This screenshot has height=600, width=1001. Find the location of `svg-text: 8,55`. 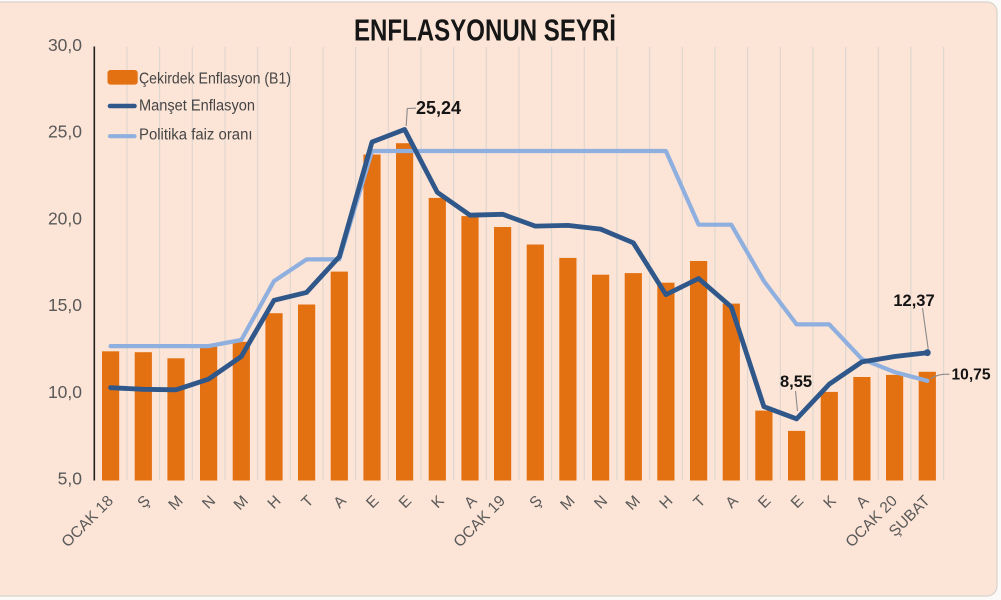

svg-text: 8,55 is located at coordinates (796, 382).